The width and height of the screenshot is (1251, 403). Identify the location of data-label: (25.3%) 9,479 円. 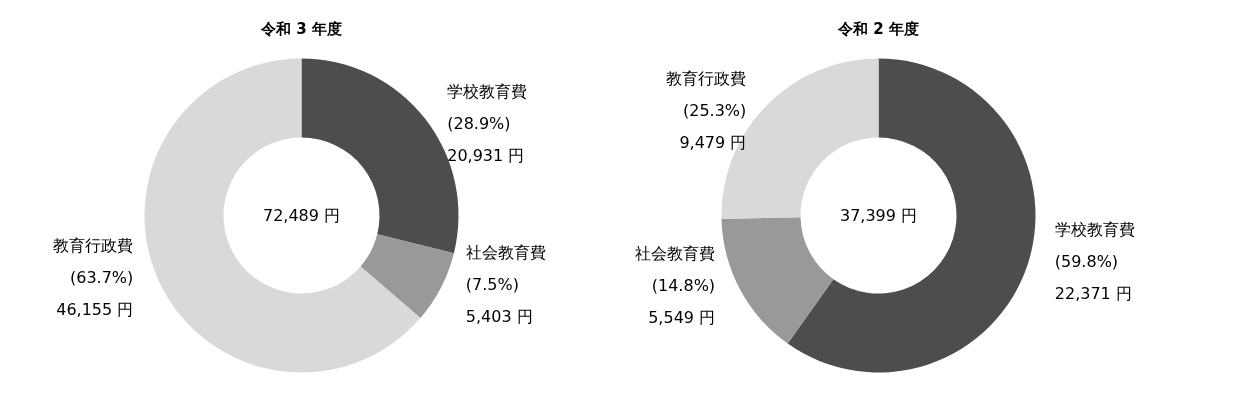
(713, 127).